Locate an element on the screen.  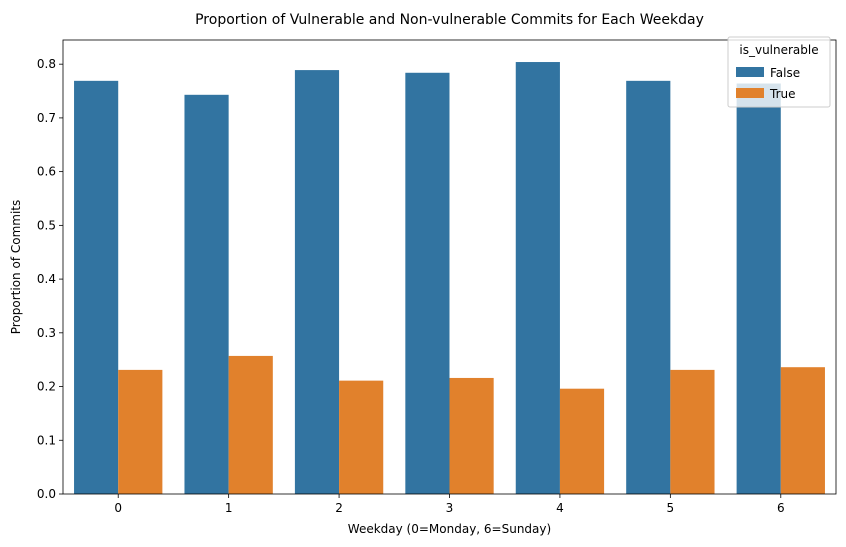
legend-title: is_vulnerable is located at coordinates (778, 50).